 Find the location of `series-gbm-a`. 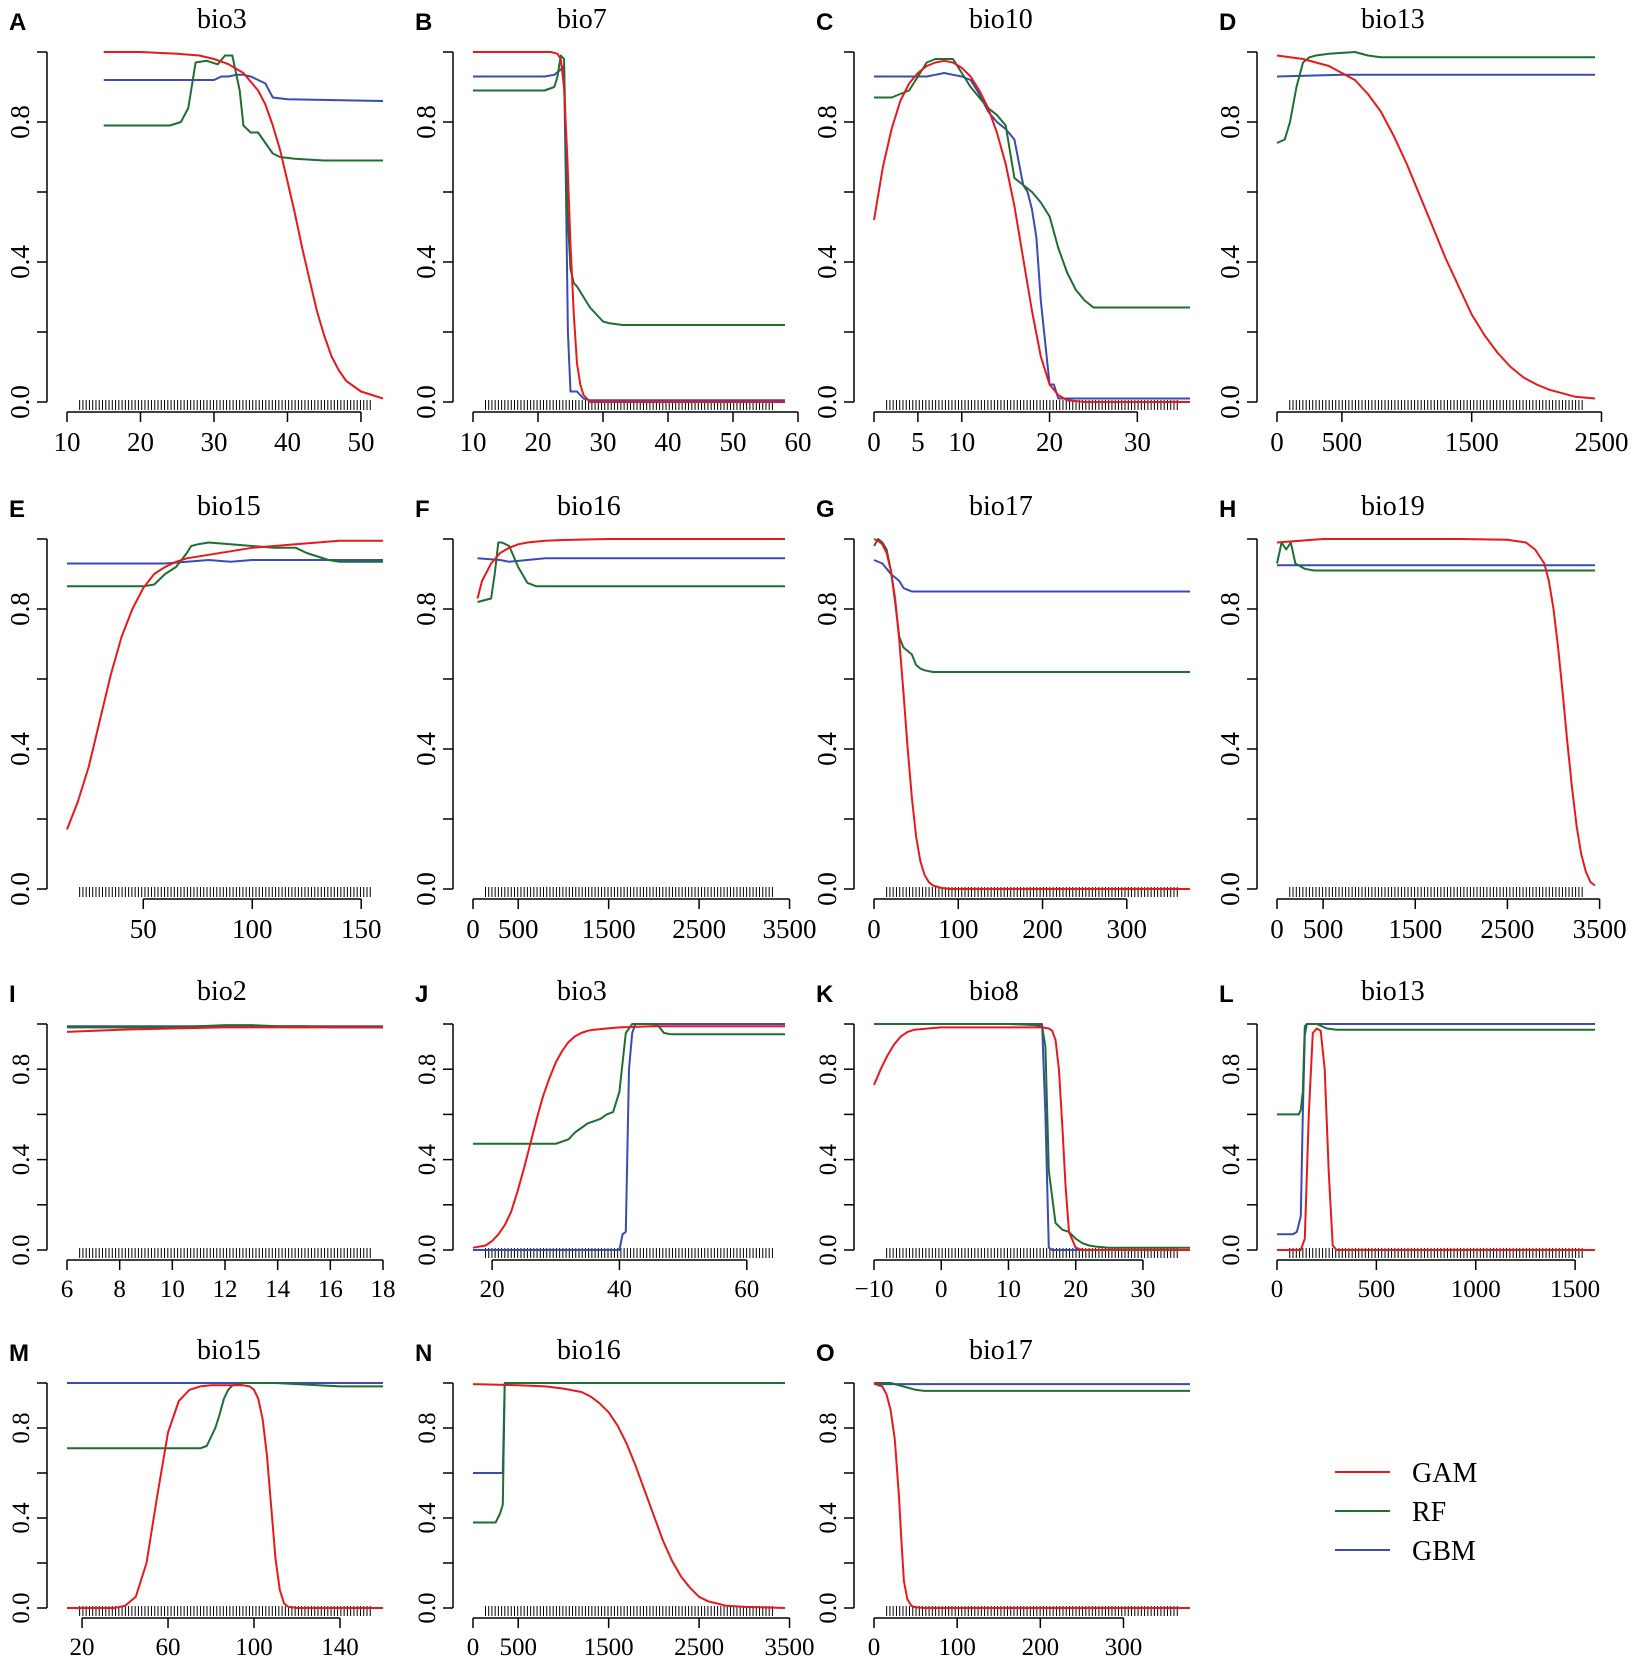

series-gbm-a is located at coordinates (243, 87).